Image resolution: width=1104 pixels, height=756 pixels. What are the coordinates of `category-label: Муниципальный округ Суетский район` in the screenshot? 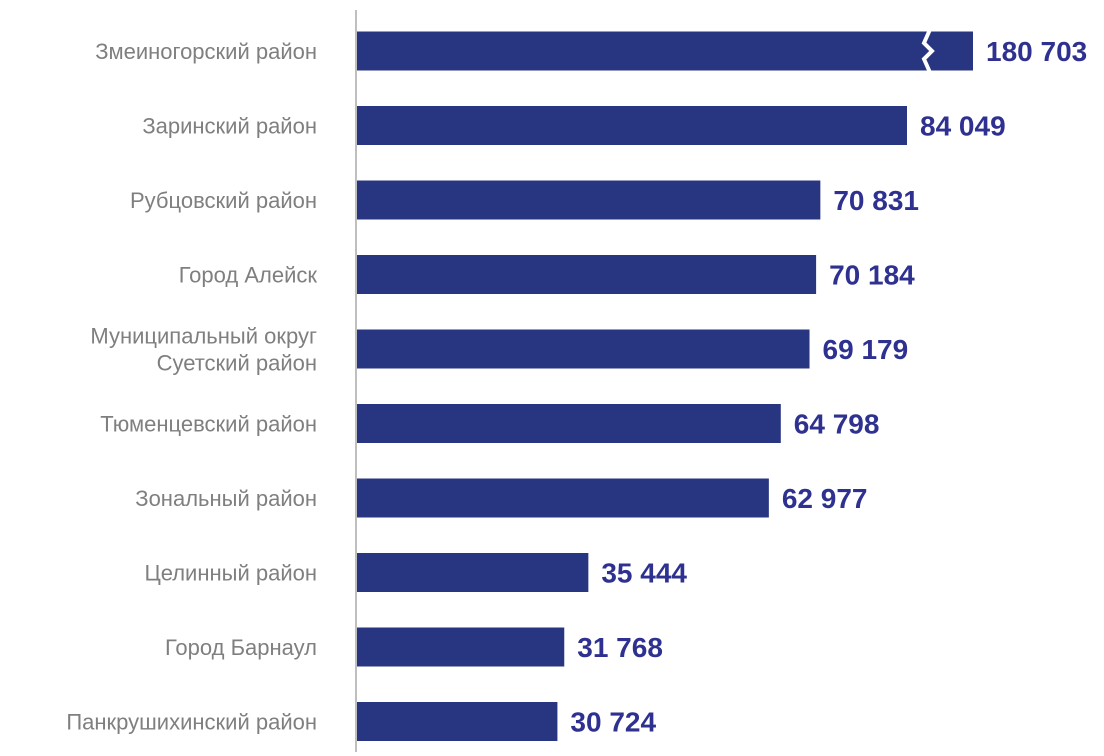 It's located at (203, 350).